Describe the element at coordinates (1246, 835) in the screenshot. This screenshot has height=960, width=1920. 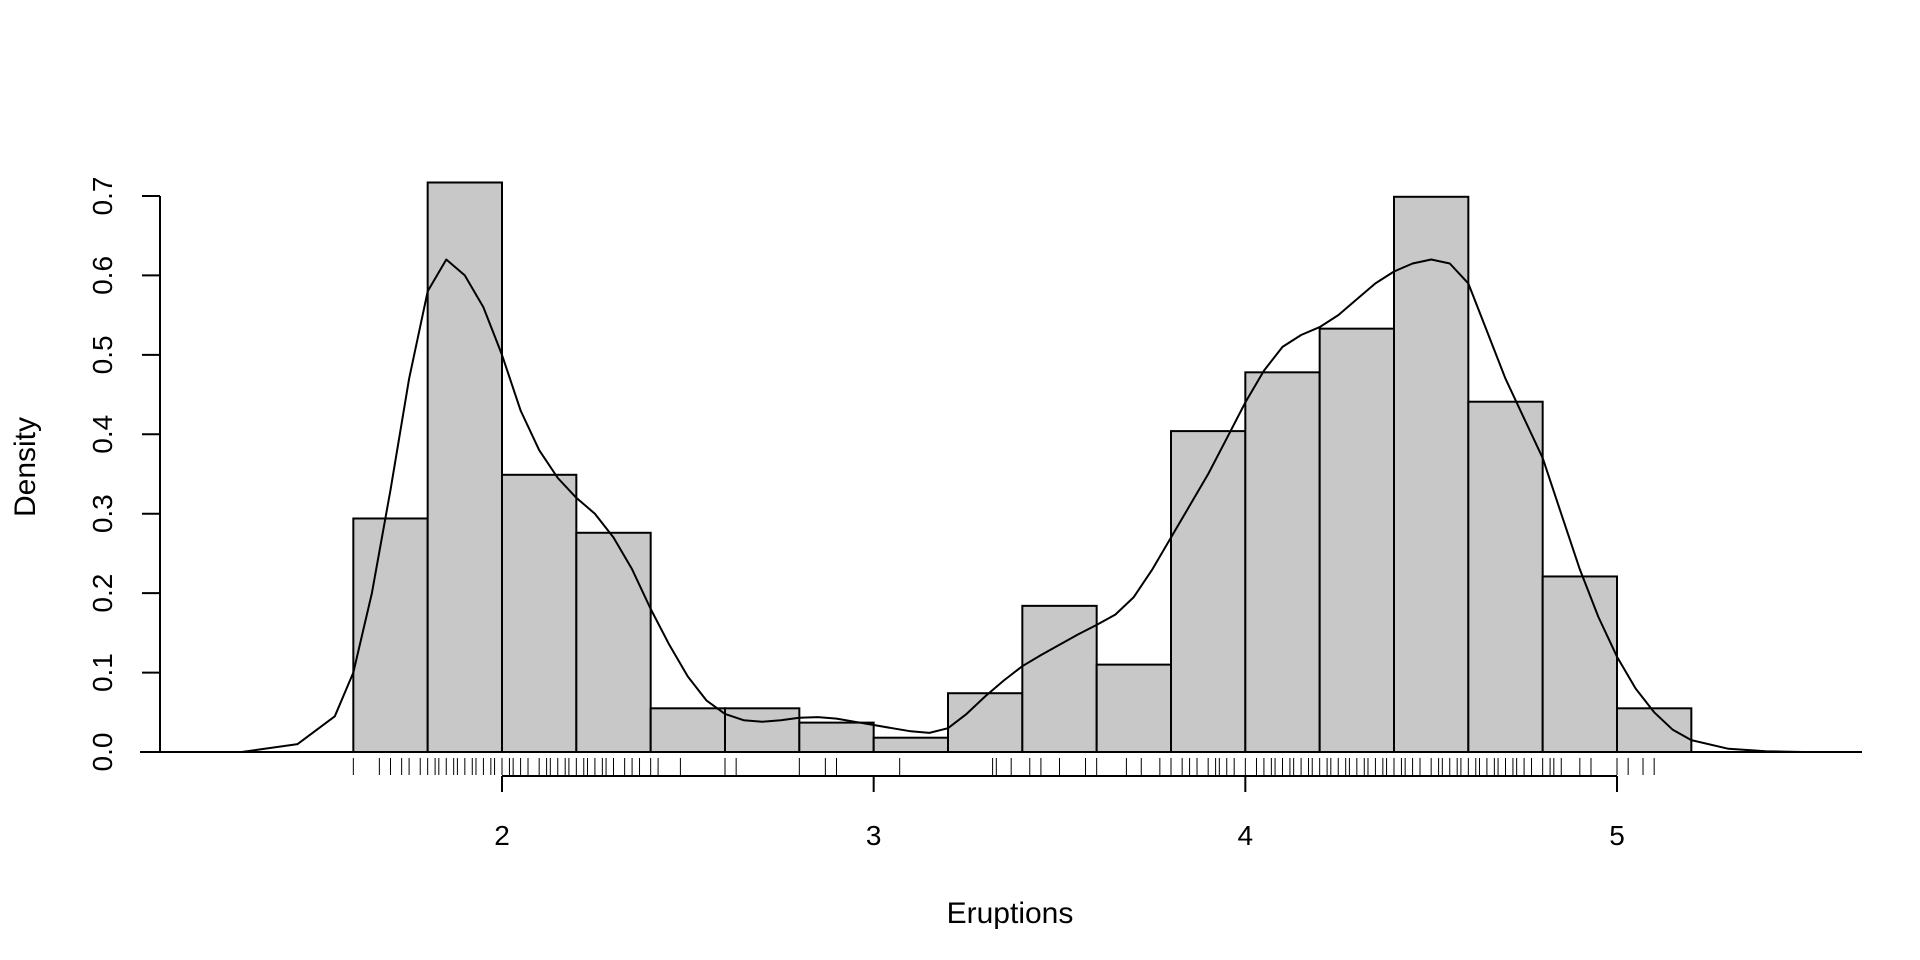
I see `x-tick-label: 4` at that location.